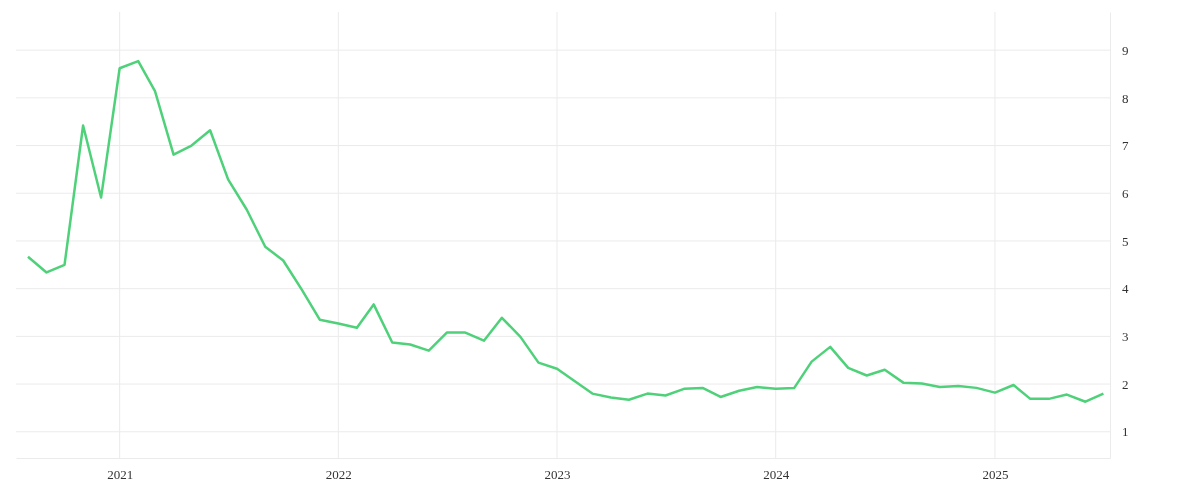 The height and width of the screenshot is (500, 1200). What do you see at coordinates (1125, 98) in the screenshot?
I see `y-tick-label: 8` at bounding box center [1125, 98].